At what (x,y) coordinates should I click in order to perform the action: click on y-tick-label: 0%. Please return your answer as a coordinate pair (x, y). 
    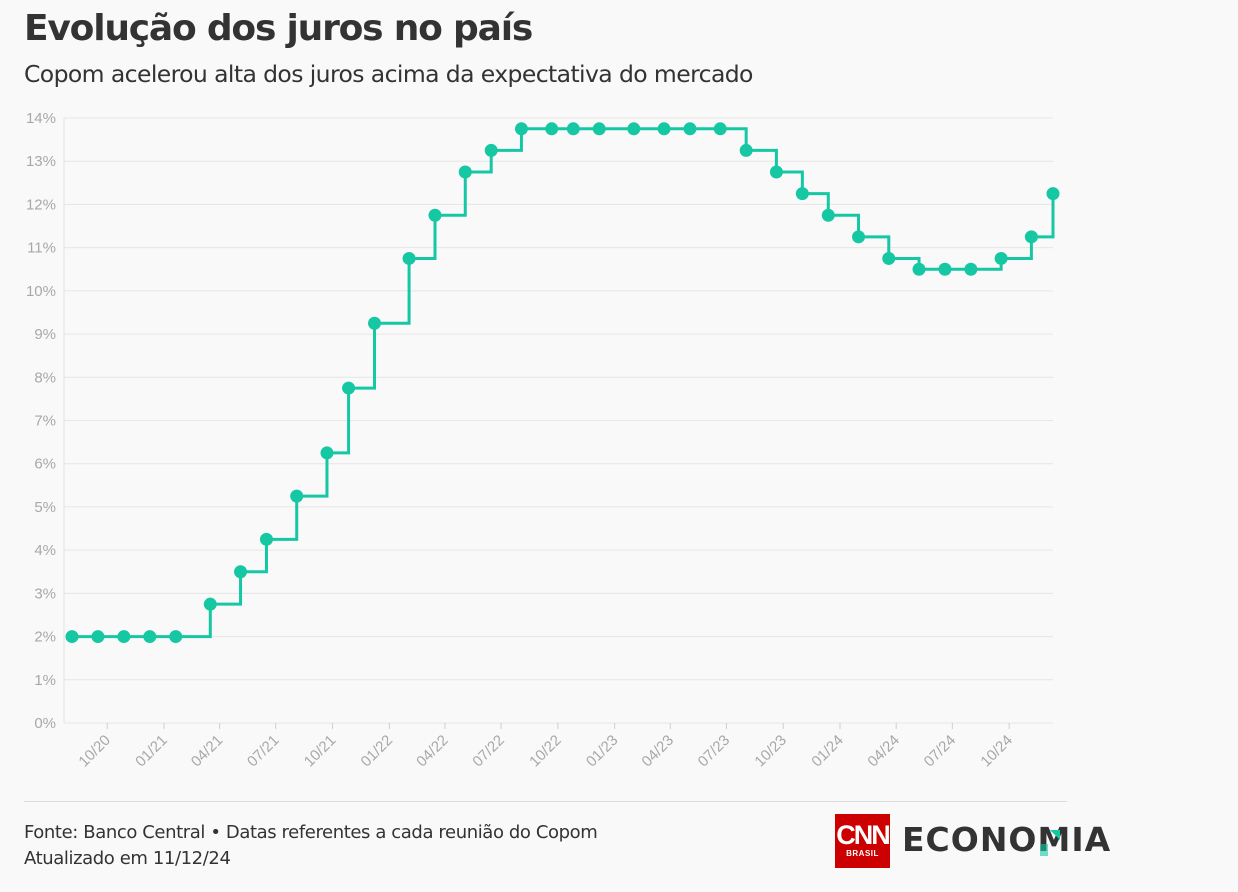
    Looking at the image, I should click on (45, 723).